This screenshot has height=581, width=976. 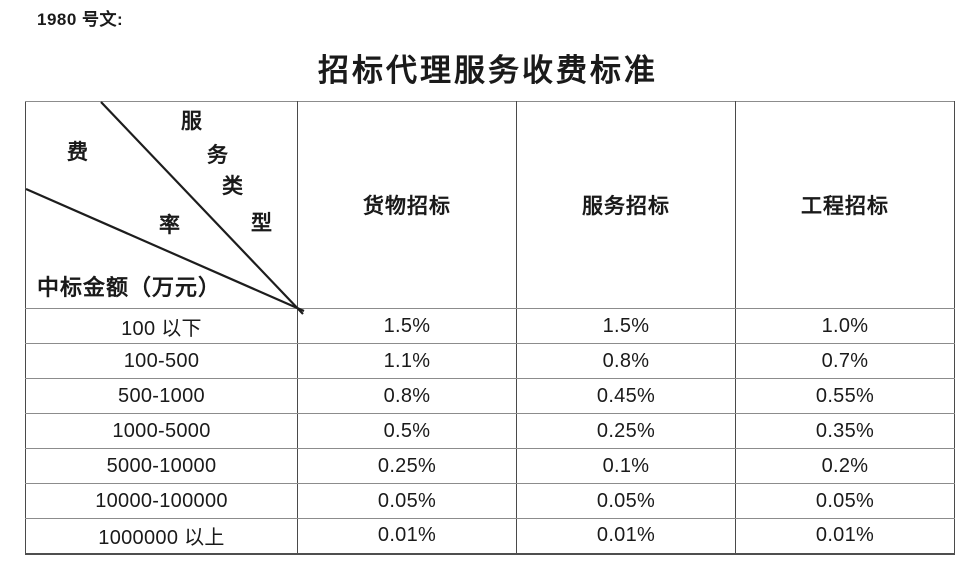 What do you see at coordinates (261, 223) in the screenshot?
I see `corner-label-type-char-4: 型` at bounding box center [261, 223].